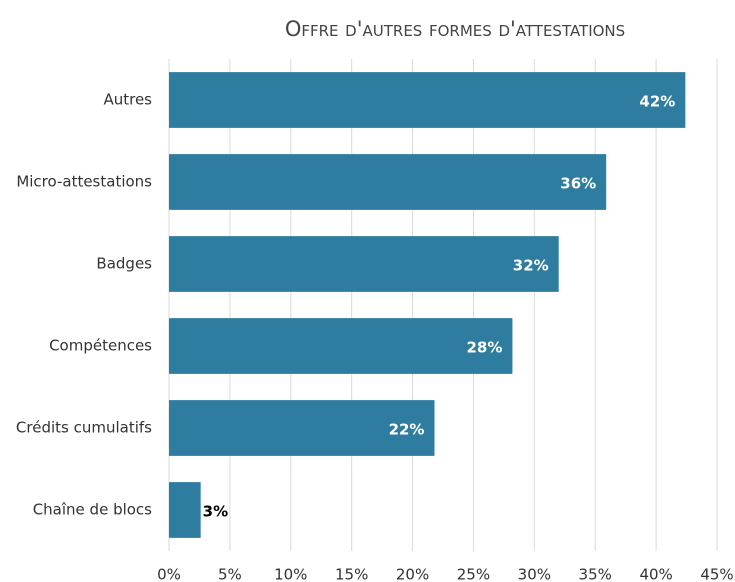 Image resolution: width=735 pixels, height=582 pixels. What do you see at coordinates (290, 574) in the screenshot?
I see `x-tick-label: 10%` at bounding box center [290, 574].